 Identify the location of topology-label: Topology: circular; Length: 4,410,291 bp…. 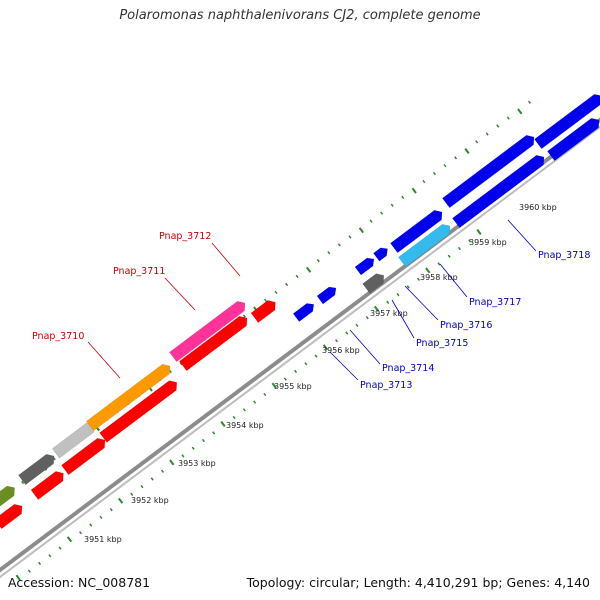
(418, 582).